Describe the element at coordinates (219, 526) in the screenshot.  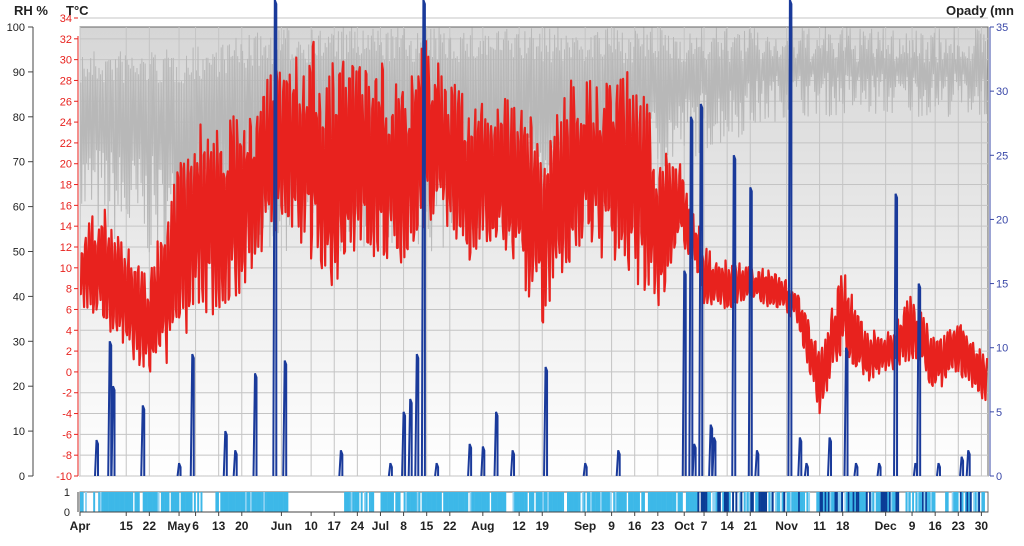
I see `x-tick-label: 13` at that location.